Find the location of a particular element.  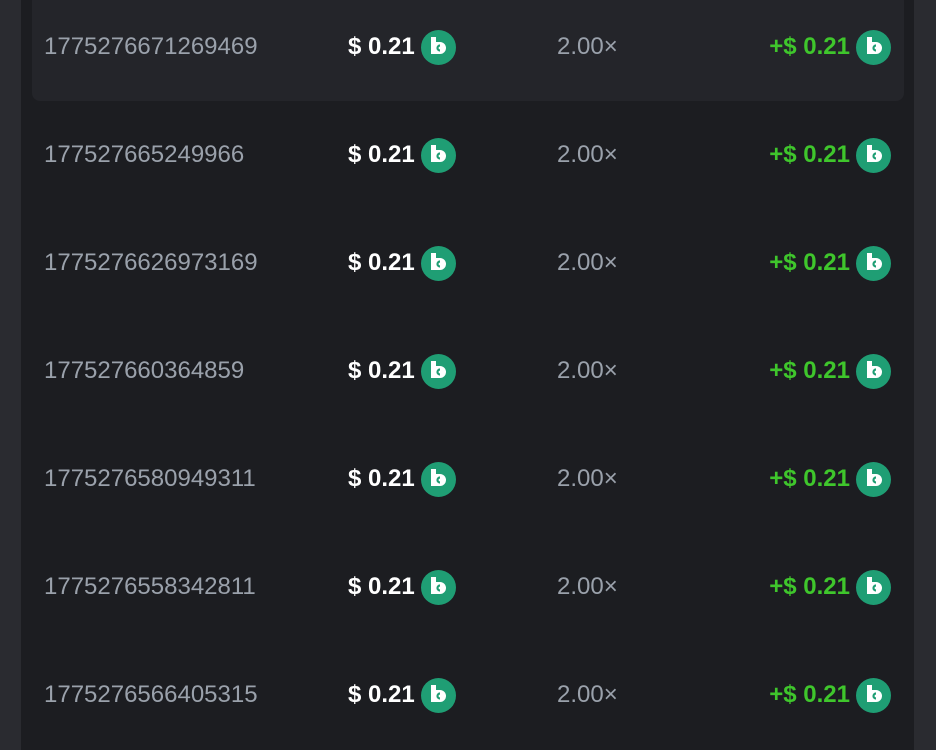

bet-id: 1775276626973169 is located at coordinates (151, 262).